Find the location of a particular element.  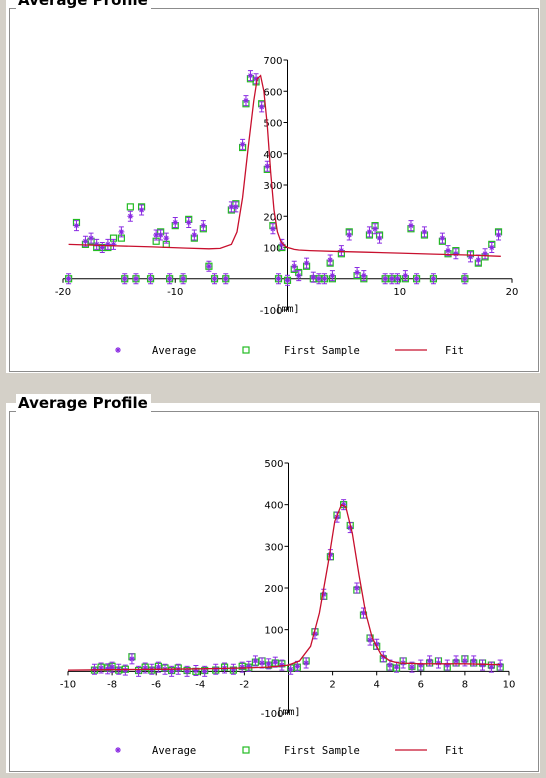

legend-first-sample-marker is located at coordinates (246, 750).